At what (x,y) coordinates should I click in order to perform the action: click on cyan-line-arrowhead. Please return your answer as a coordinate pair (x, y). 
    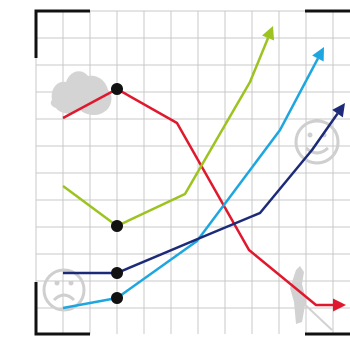
    Looking at the image, I should click on (318, 54).